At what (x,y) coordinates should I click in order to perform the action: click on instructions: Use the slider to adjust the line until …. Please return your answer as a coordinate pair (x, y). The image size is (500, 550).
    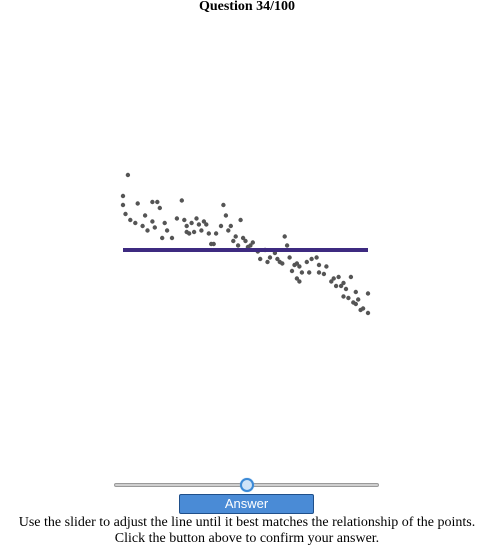
    Looking at the image, I should click on (247, 531).